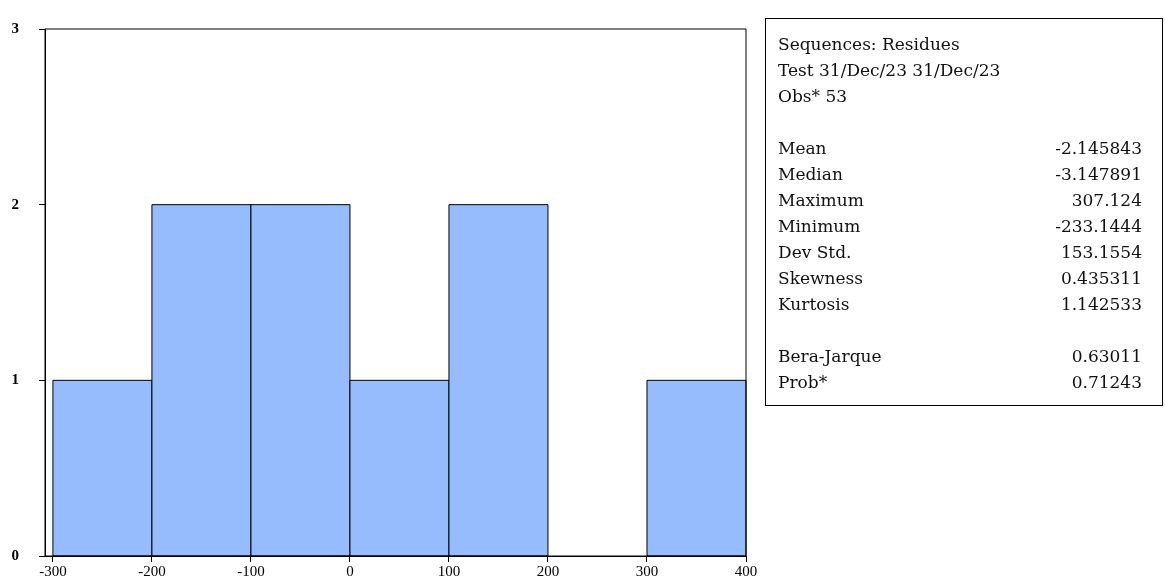 The width and height of the screenshot is (1165, 585). I want to click on text: -3.147891, so click(1098, 174).